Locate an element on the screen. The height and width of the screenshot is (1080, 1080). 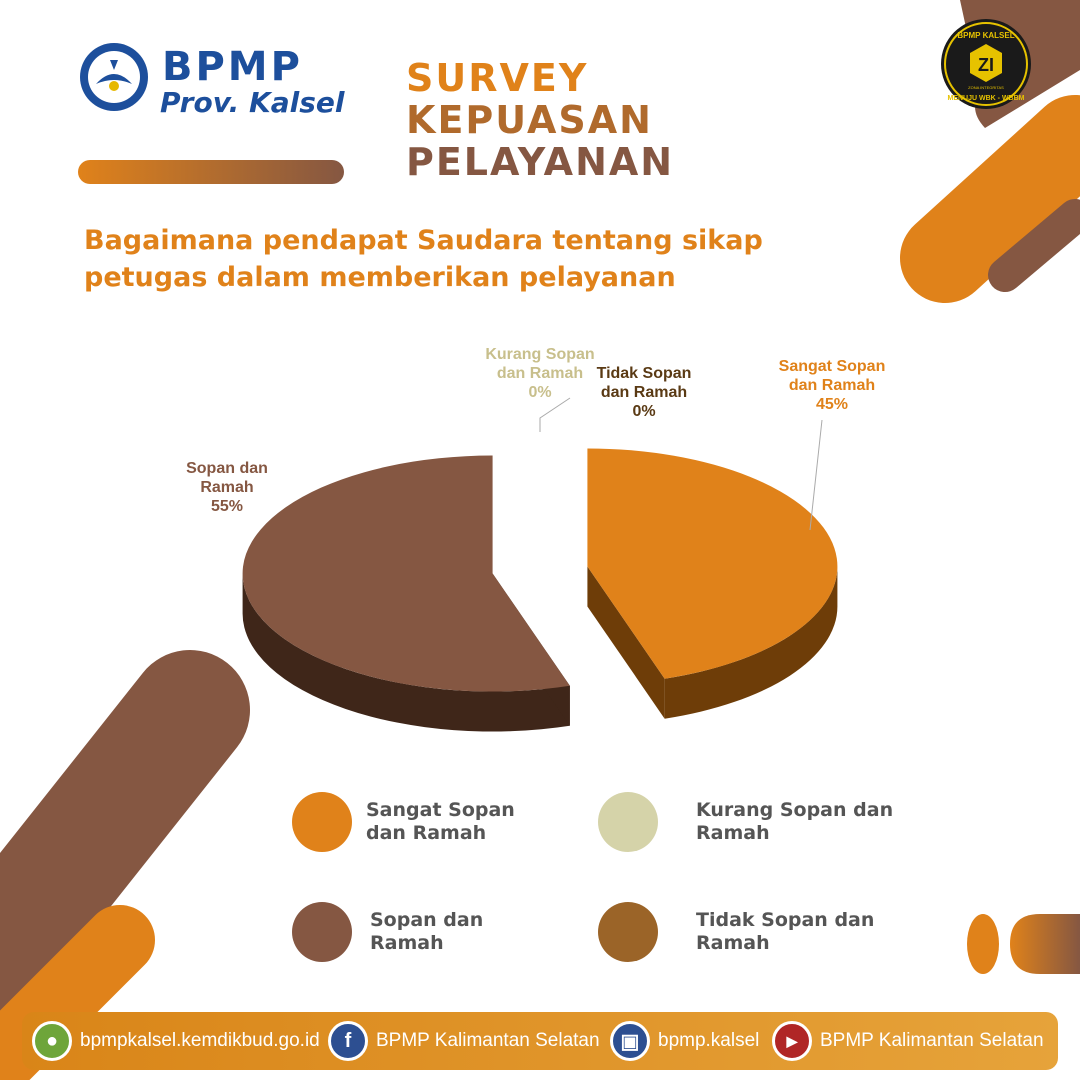
deco-orange-big-pill is located at coordinates (77, 992).